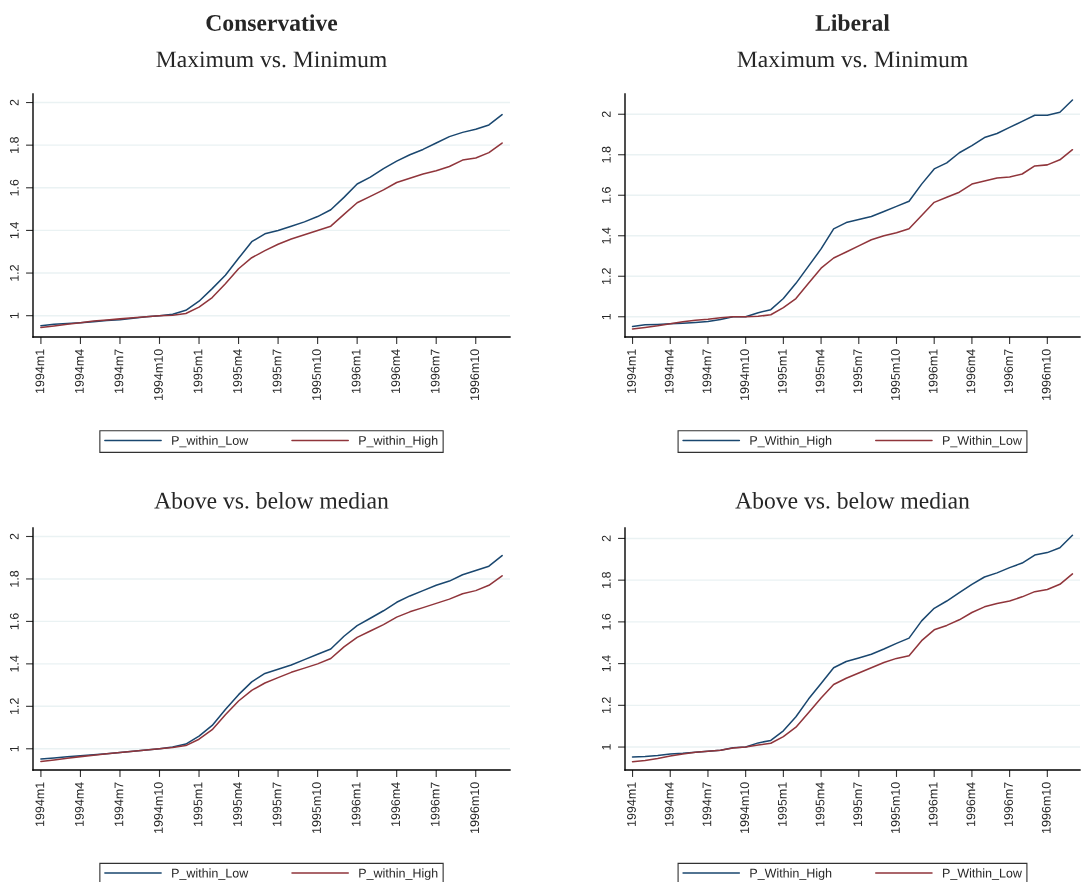 The image size is (1092, 882). Describe the element at coordinates (272, 22) in the screenshot. I see `chart-title: Conservative` at that location.